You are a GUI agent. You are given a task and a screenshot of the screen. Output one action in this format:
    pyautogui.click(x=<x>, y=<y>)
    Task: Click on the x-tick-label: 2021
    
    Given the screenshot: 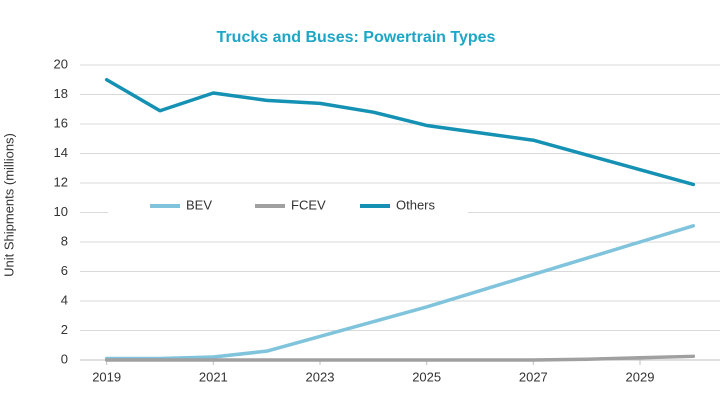 What is the action you would take?
    pyautogui.click(x=213, y=376)
    